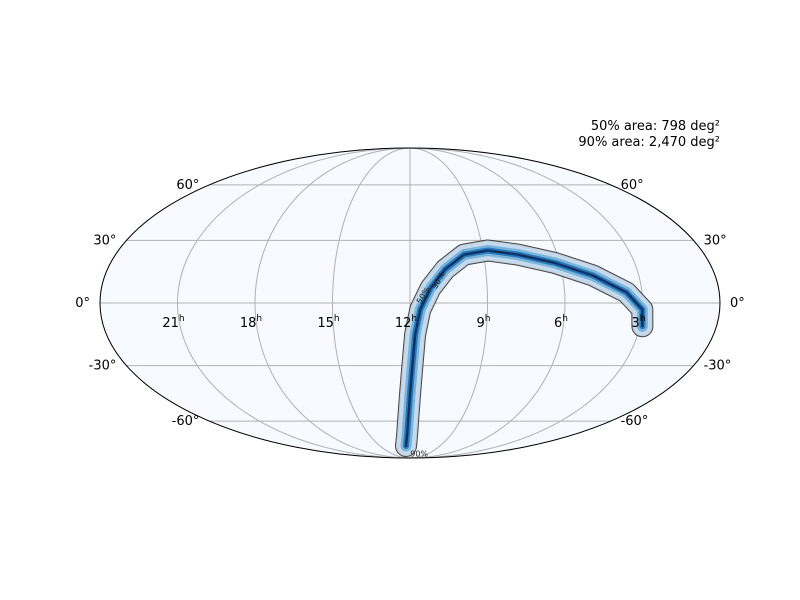  I want to click on dec-tick-label-left: -30°, so click(103, 366).